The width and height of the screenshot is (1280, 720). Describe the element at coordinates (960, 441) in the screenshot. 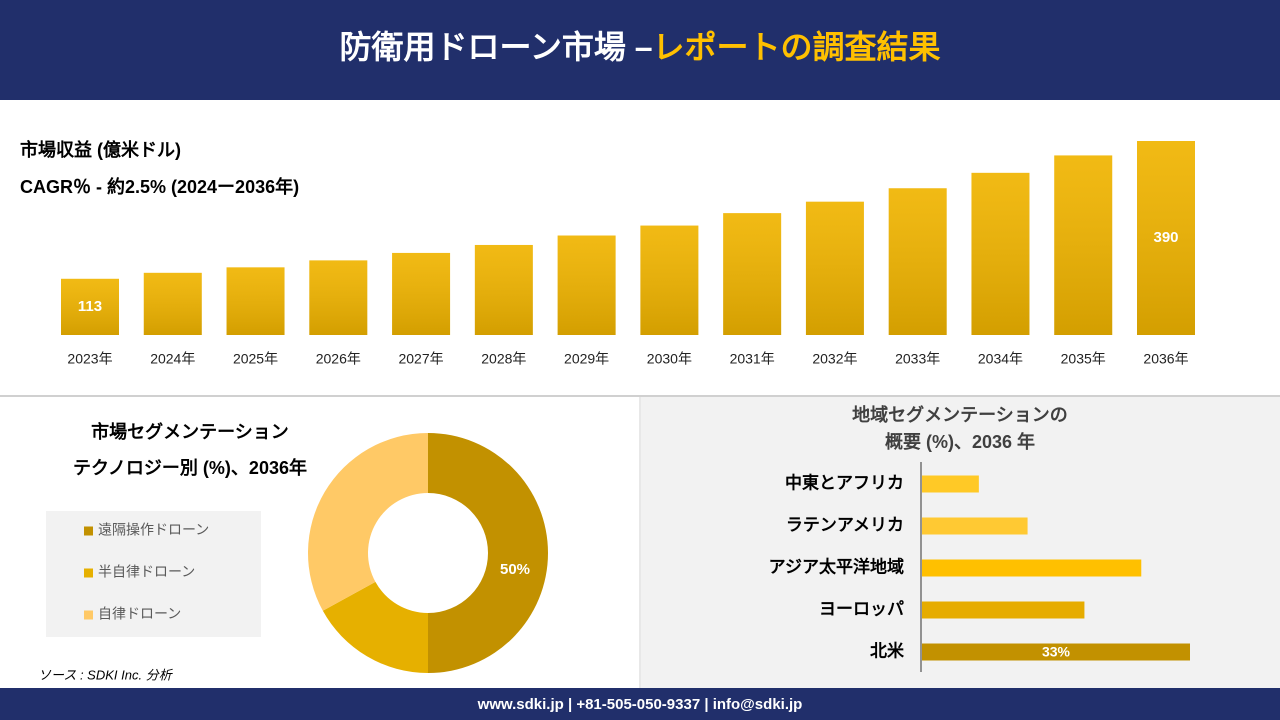

I see `chart-title: 概要 (%)、2036 年` at that location.